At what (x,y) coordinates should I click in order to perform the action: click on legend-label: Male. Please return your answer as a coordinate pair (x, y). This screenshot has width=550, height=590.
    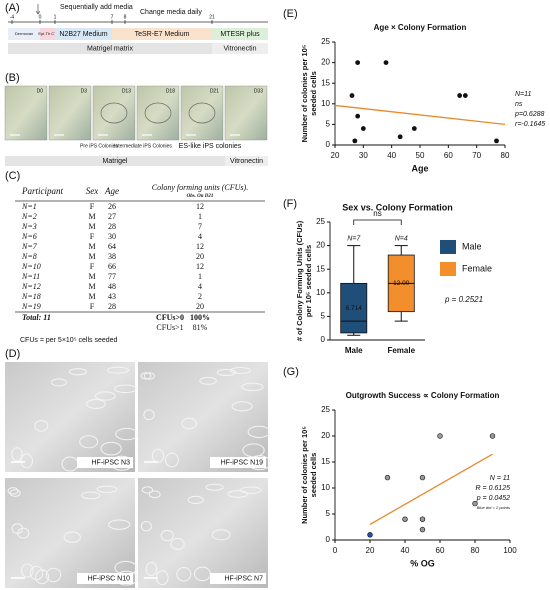
    Looking at the image, I should click on (472, 246).